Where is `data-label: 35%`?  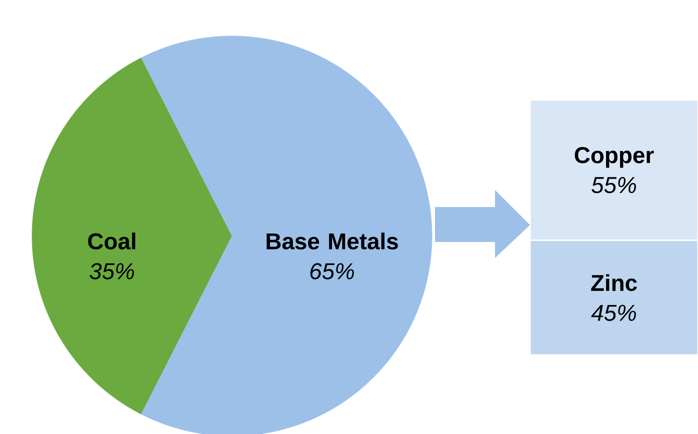
data-label: 35% is located at coordinates (112, 271).